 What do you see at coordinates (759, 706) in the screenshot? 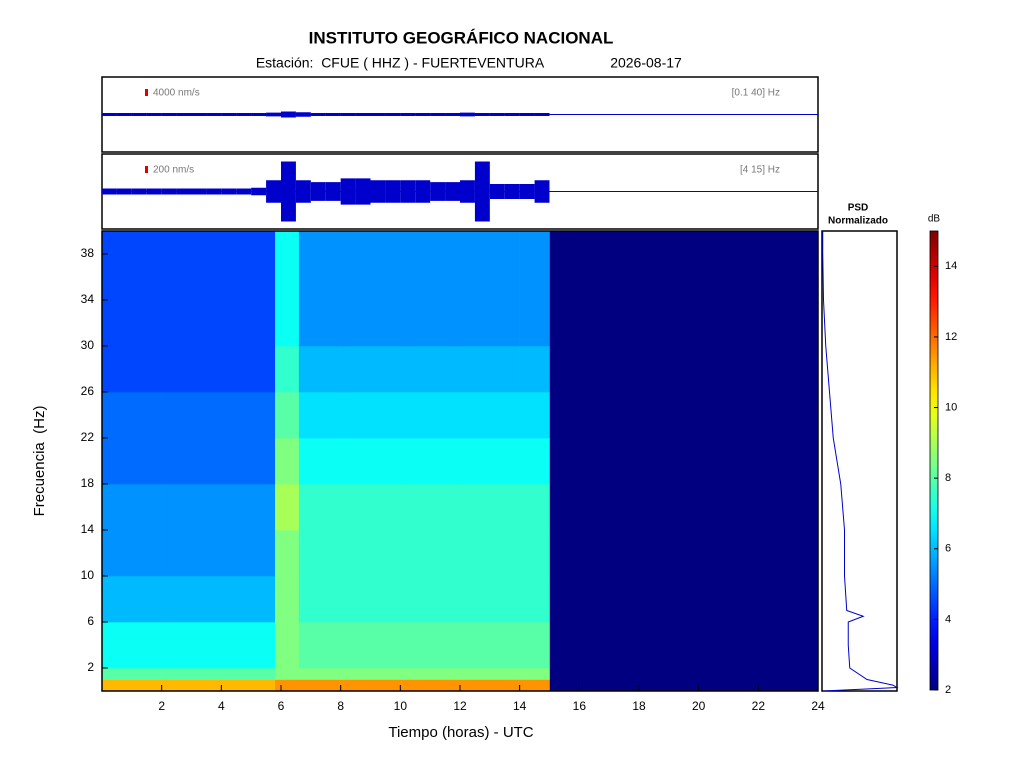
I see `x-tick-label: 22` at bounding box center [759, 706].